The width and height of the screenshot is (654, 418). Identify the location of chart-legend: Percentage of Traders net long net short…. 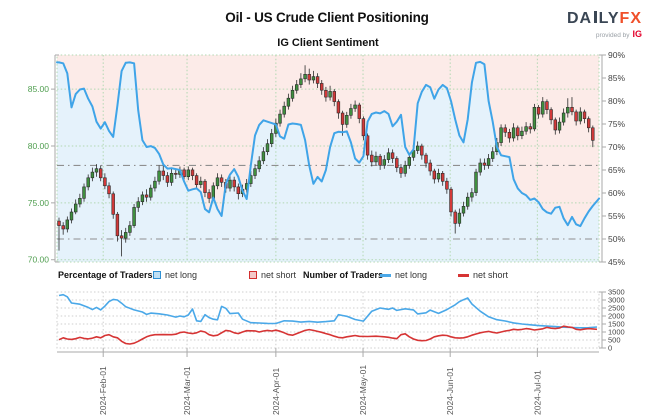
(327, 277).